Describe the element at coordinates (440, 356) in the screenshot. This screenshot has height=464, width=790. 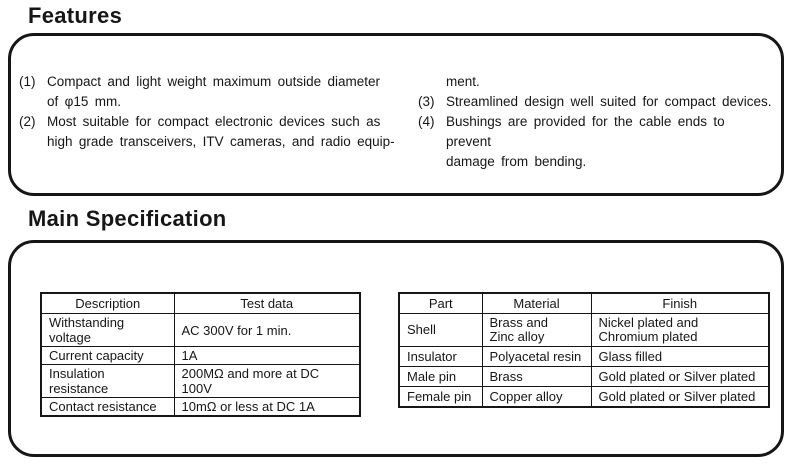
I see `cell-part: Insulator` at that location.